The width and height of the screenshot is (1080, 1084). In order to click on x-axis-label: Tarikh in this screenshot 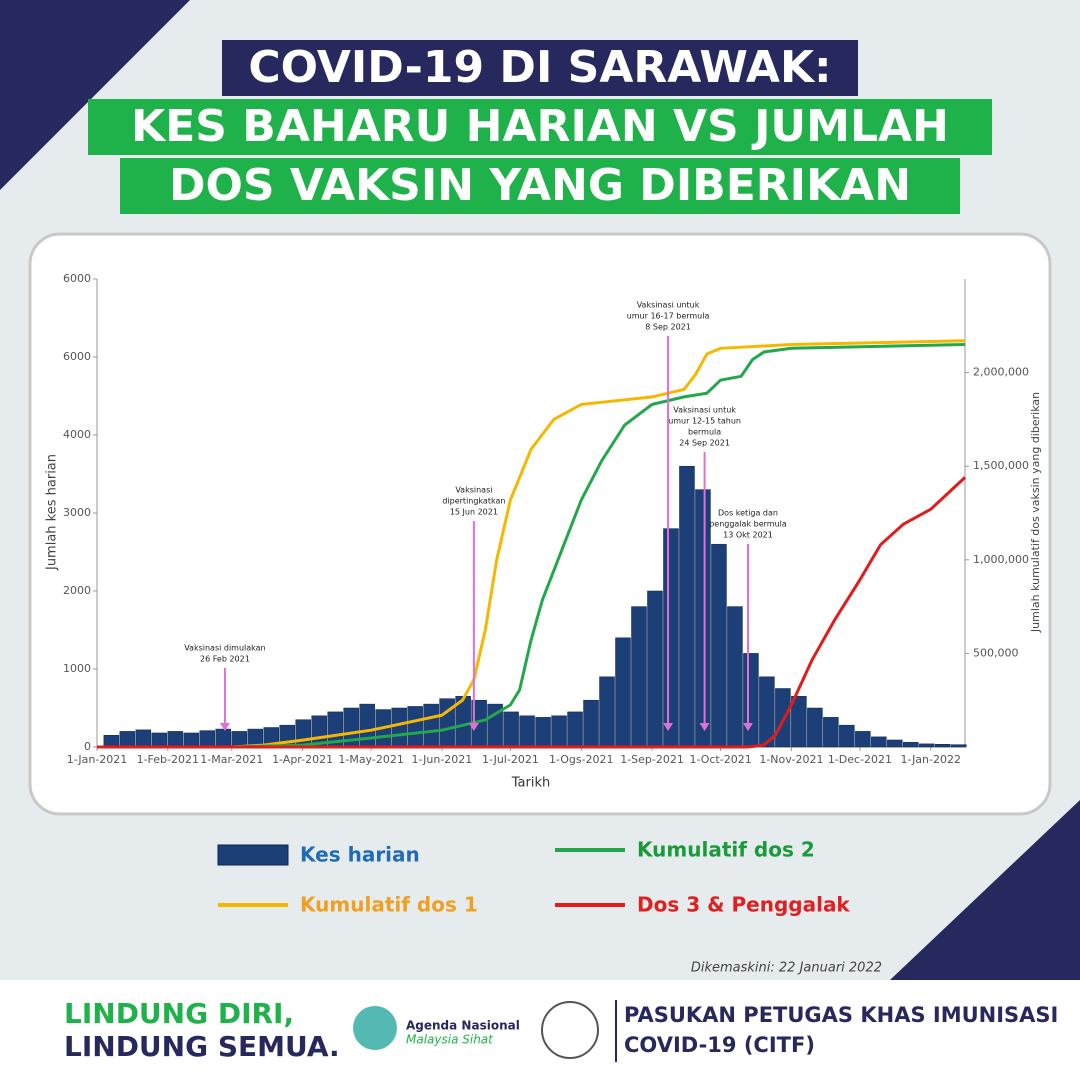, I will do `click(530, 783)`.